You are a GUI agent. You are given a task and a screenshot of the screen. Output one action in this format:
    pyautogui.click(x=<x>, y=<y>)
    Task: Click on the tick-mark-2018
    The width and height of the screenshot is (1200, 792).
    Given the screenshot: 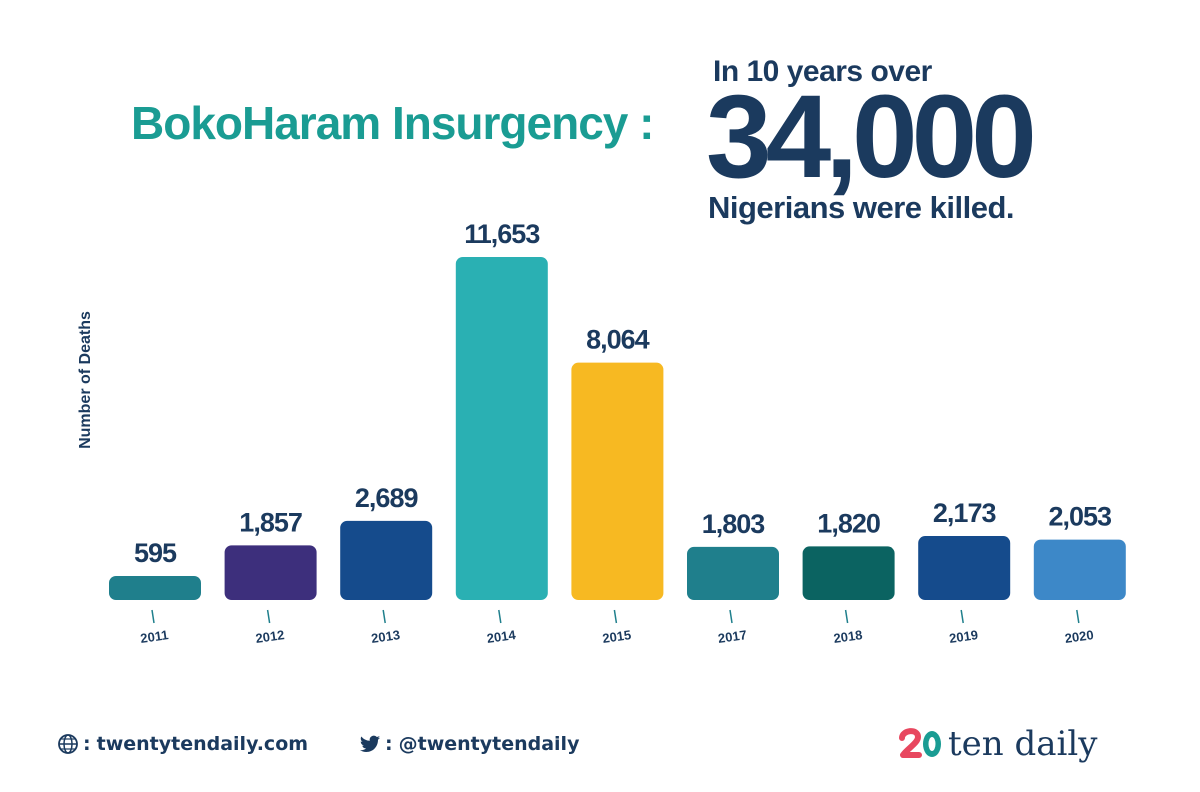 What is the action you would take?
    pyautogui.click(x=846, y=616)
    